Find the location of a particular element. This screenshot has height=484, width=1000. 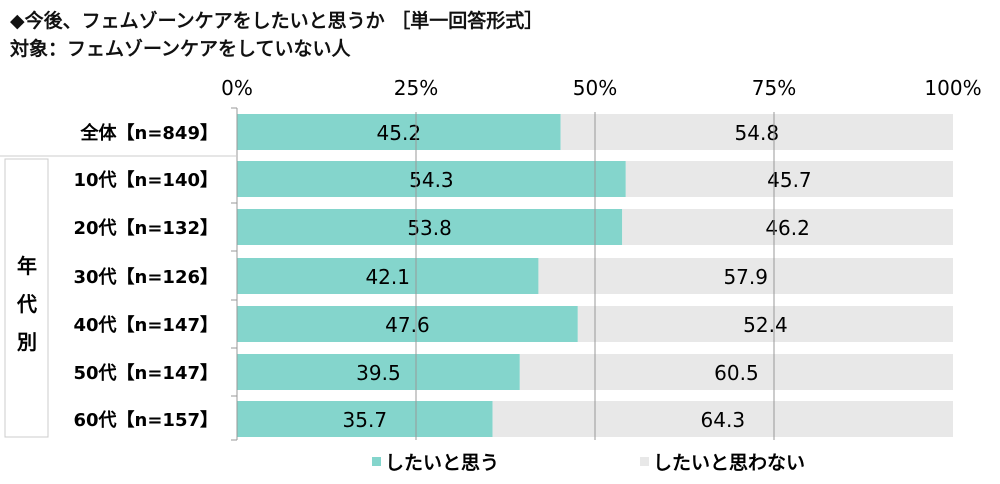

data-label: 54.8 is located at coordinates (757, 133).